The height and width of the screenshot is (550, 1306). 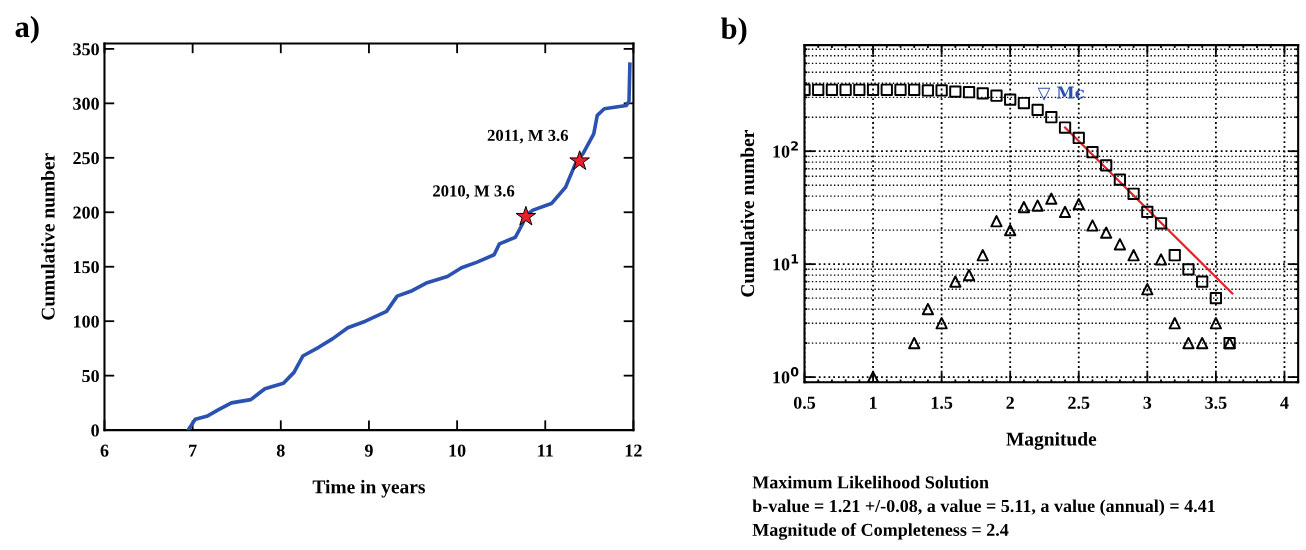 What do you see at coordinates (368, 488) in the screenshot?
I see `x-axis-title: Time in years` at bounding box center [368, 488].